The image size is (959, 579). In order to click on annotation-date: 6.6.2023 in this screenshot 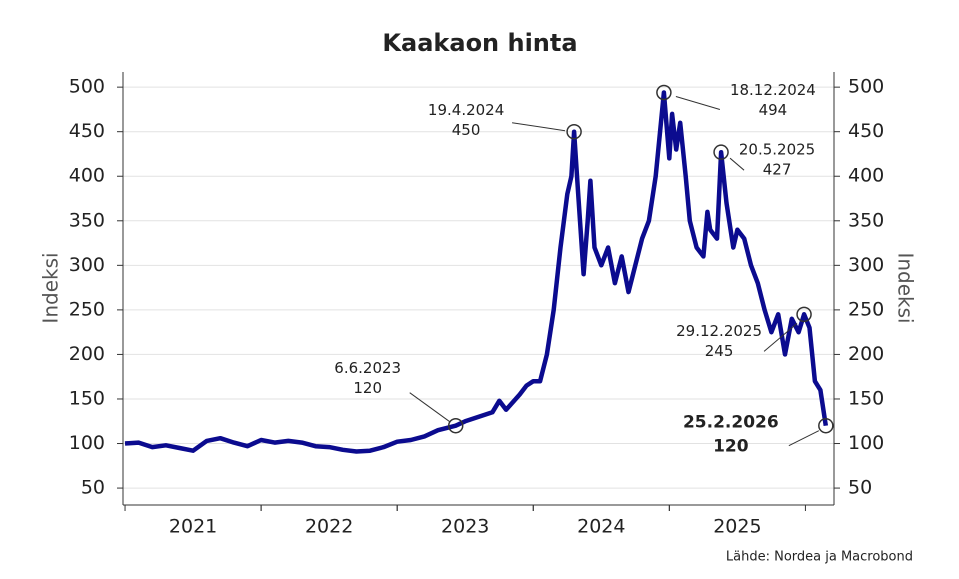, I will do `click(367, 368)`.